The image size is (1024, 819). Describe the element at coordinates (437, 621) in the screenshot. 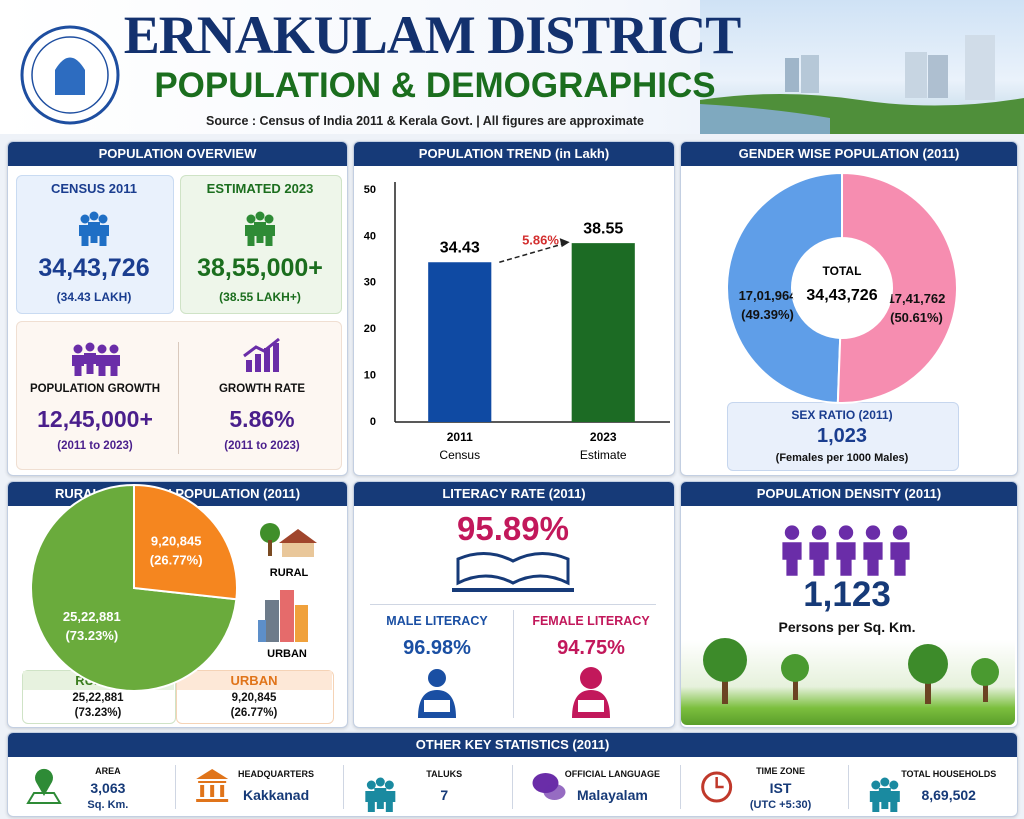

I see `literacy-label: MALE LITERACY` at that location.